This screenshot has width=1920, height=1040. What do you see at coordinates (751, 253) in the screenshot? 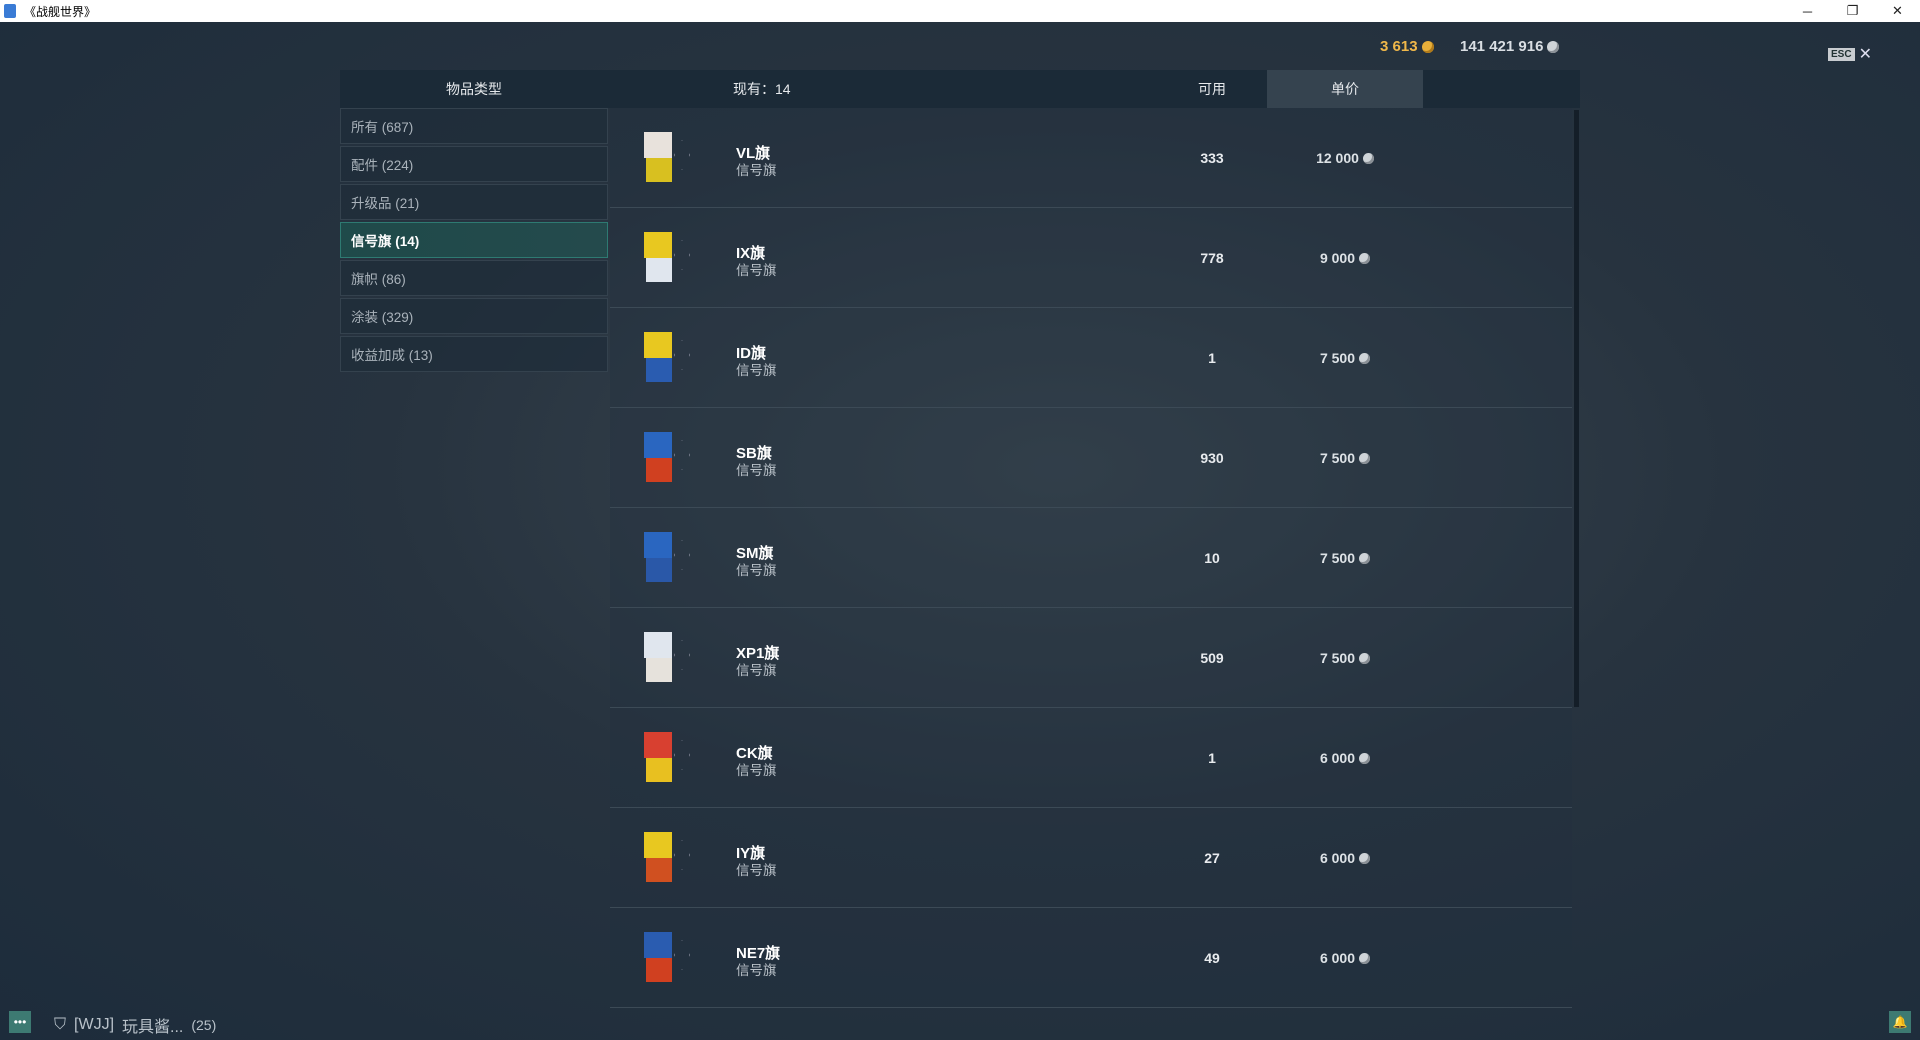
I see `item-name: IX旗` at bounding box center [751, 253].